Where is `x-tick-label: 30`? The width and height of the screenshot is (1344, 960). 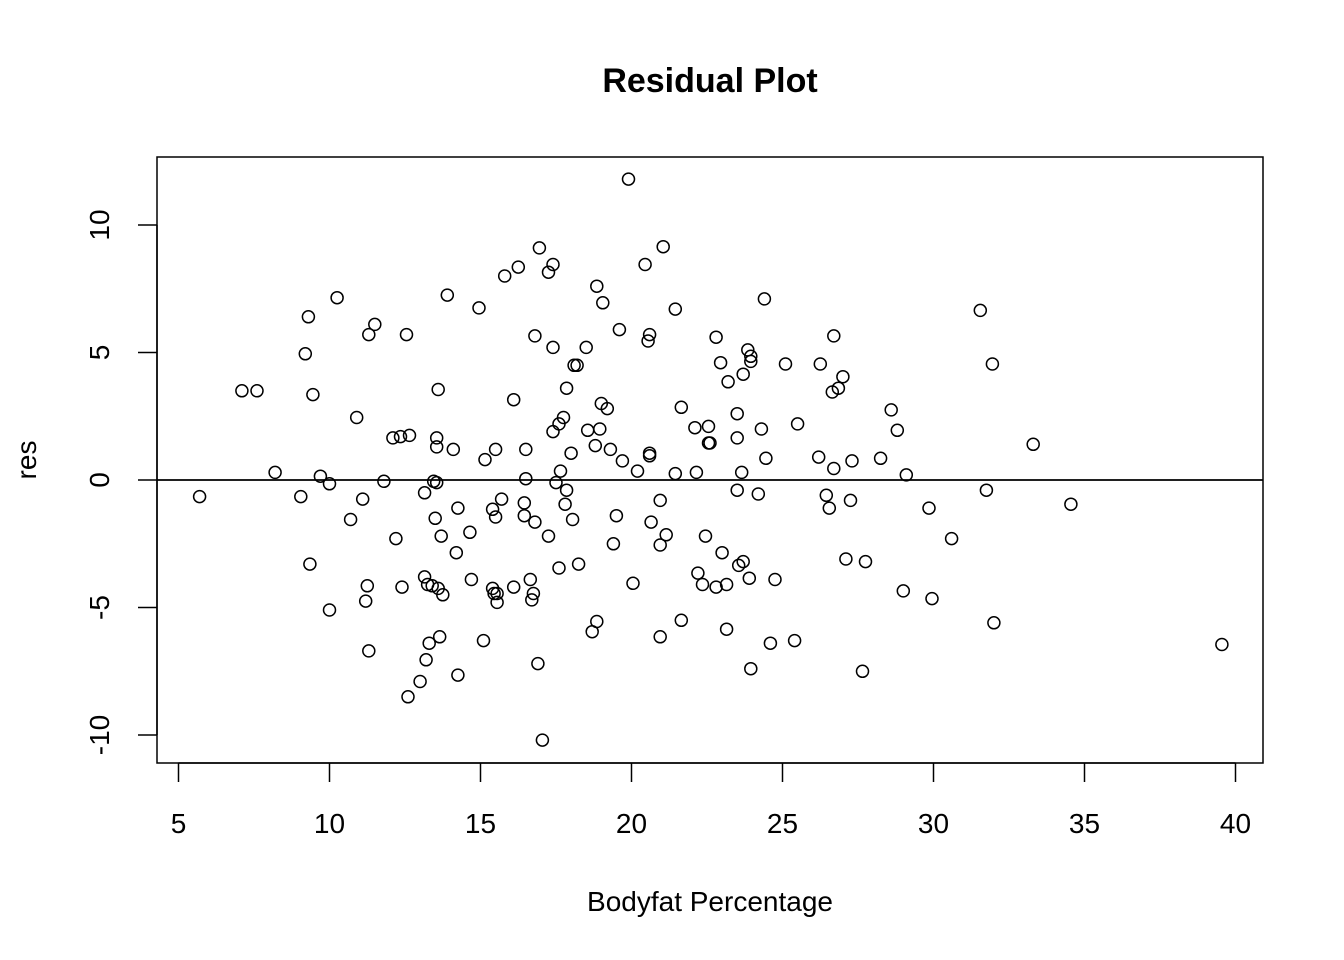 x-tick-label: 30 is located at coordinates (933, 823).